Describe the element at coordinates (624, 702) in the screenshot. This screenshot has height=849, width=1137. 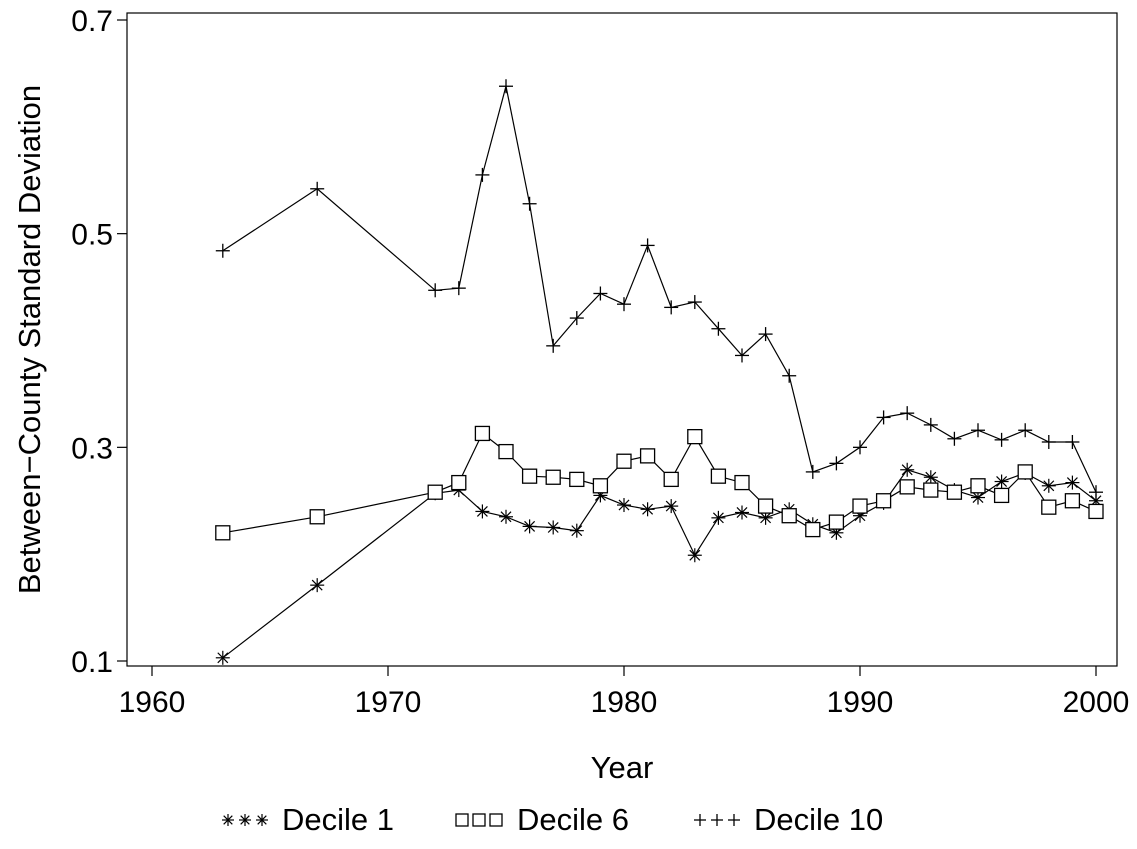
I see `x-tick-label: 1980` at that location.